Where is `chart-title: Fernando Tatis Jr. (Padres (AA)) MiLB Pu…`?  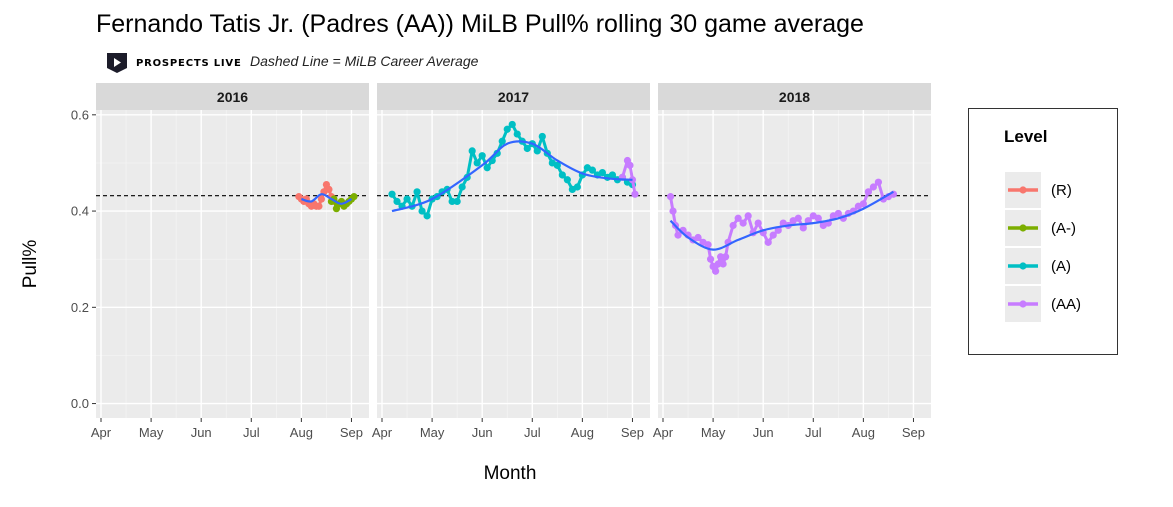
chart-title: Fernando Tatis Jr. (Padres (AA)) MiLB Pu… is located at coordinates (480, 24).